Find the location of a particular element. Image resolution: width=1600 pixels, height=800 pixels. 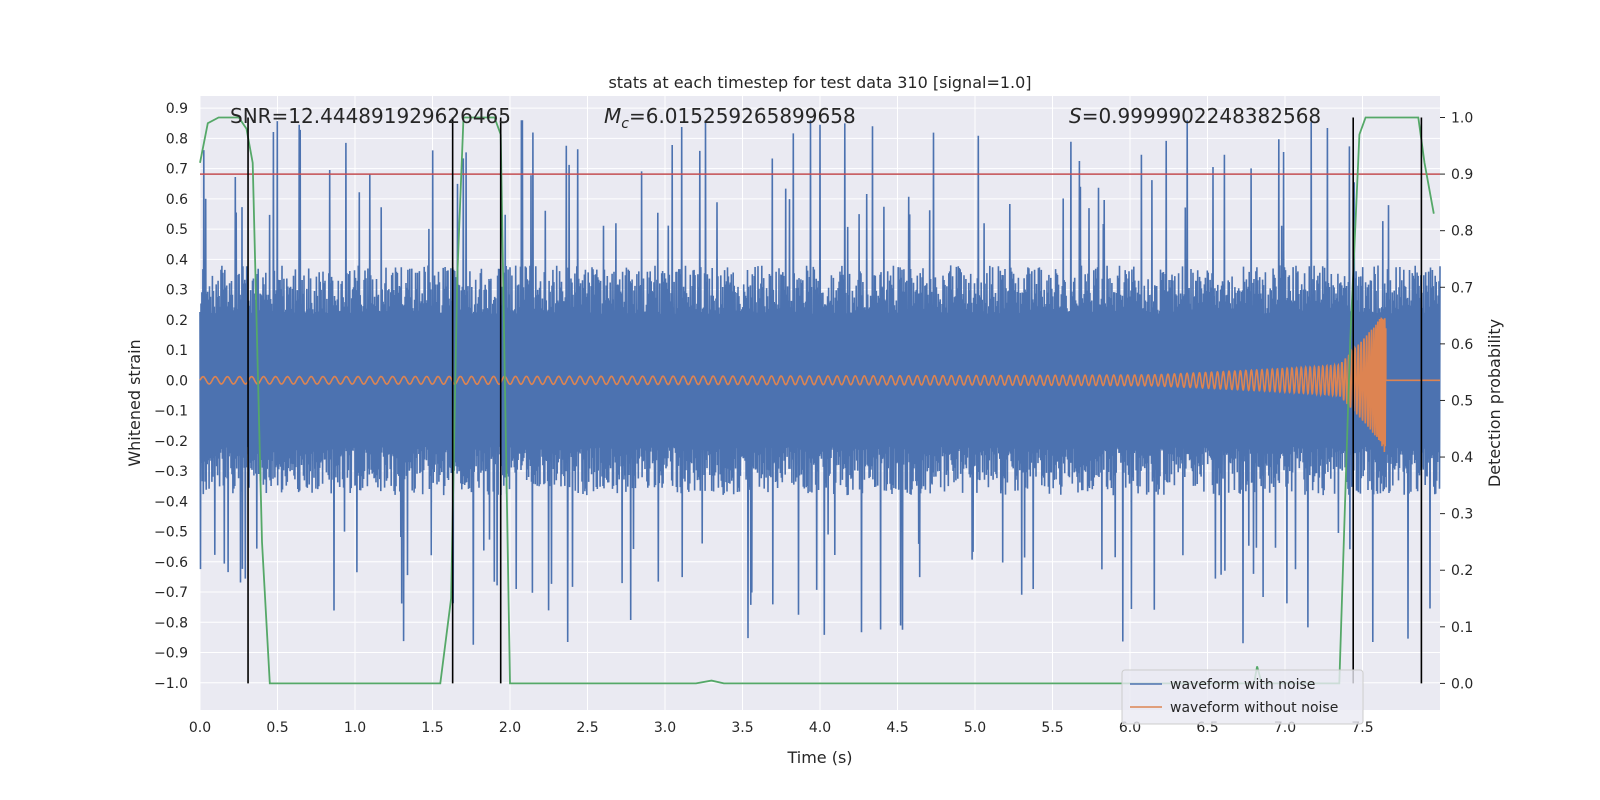

y-tick-label: −0.8 is located at coordinates (171, 623).